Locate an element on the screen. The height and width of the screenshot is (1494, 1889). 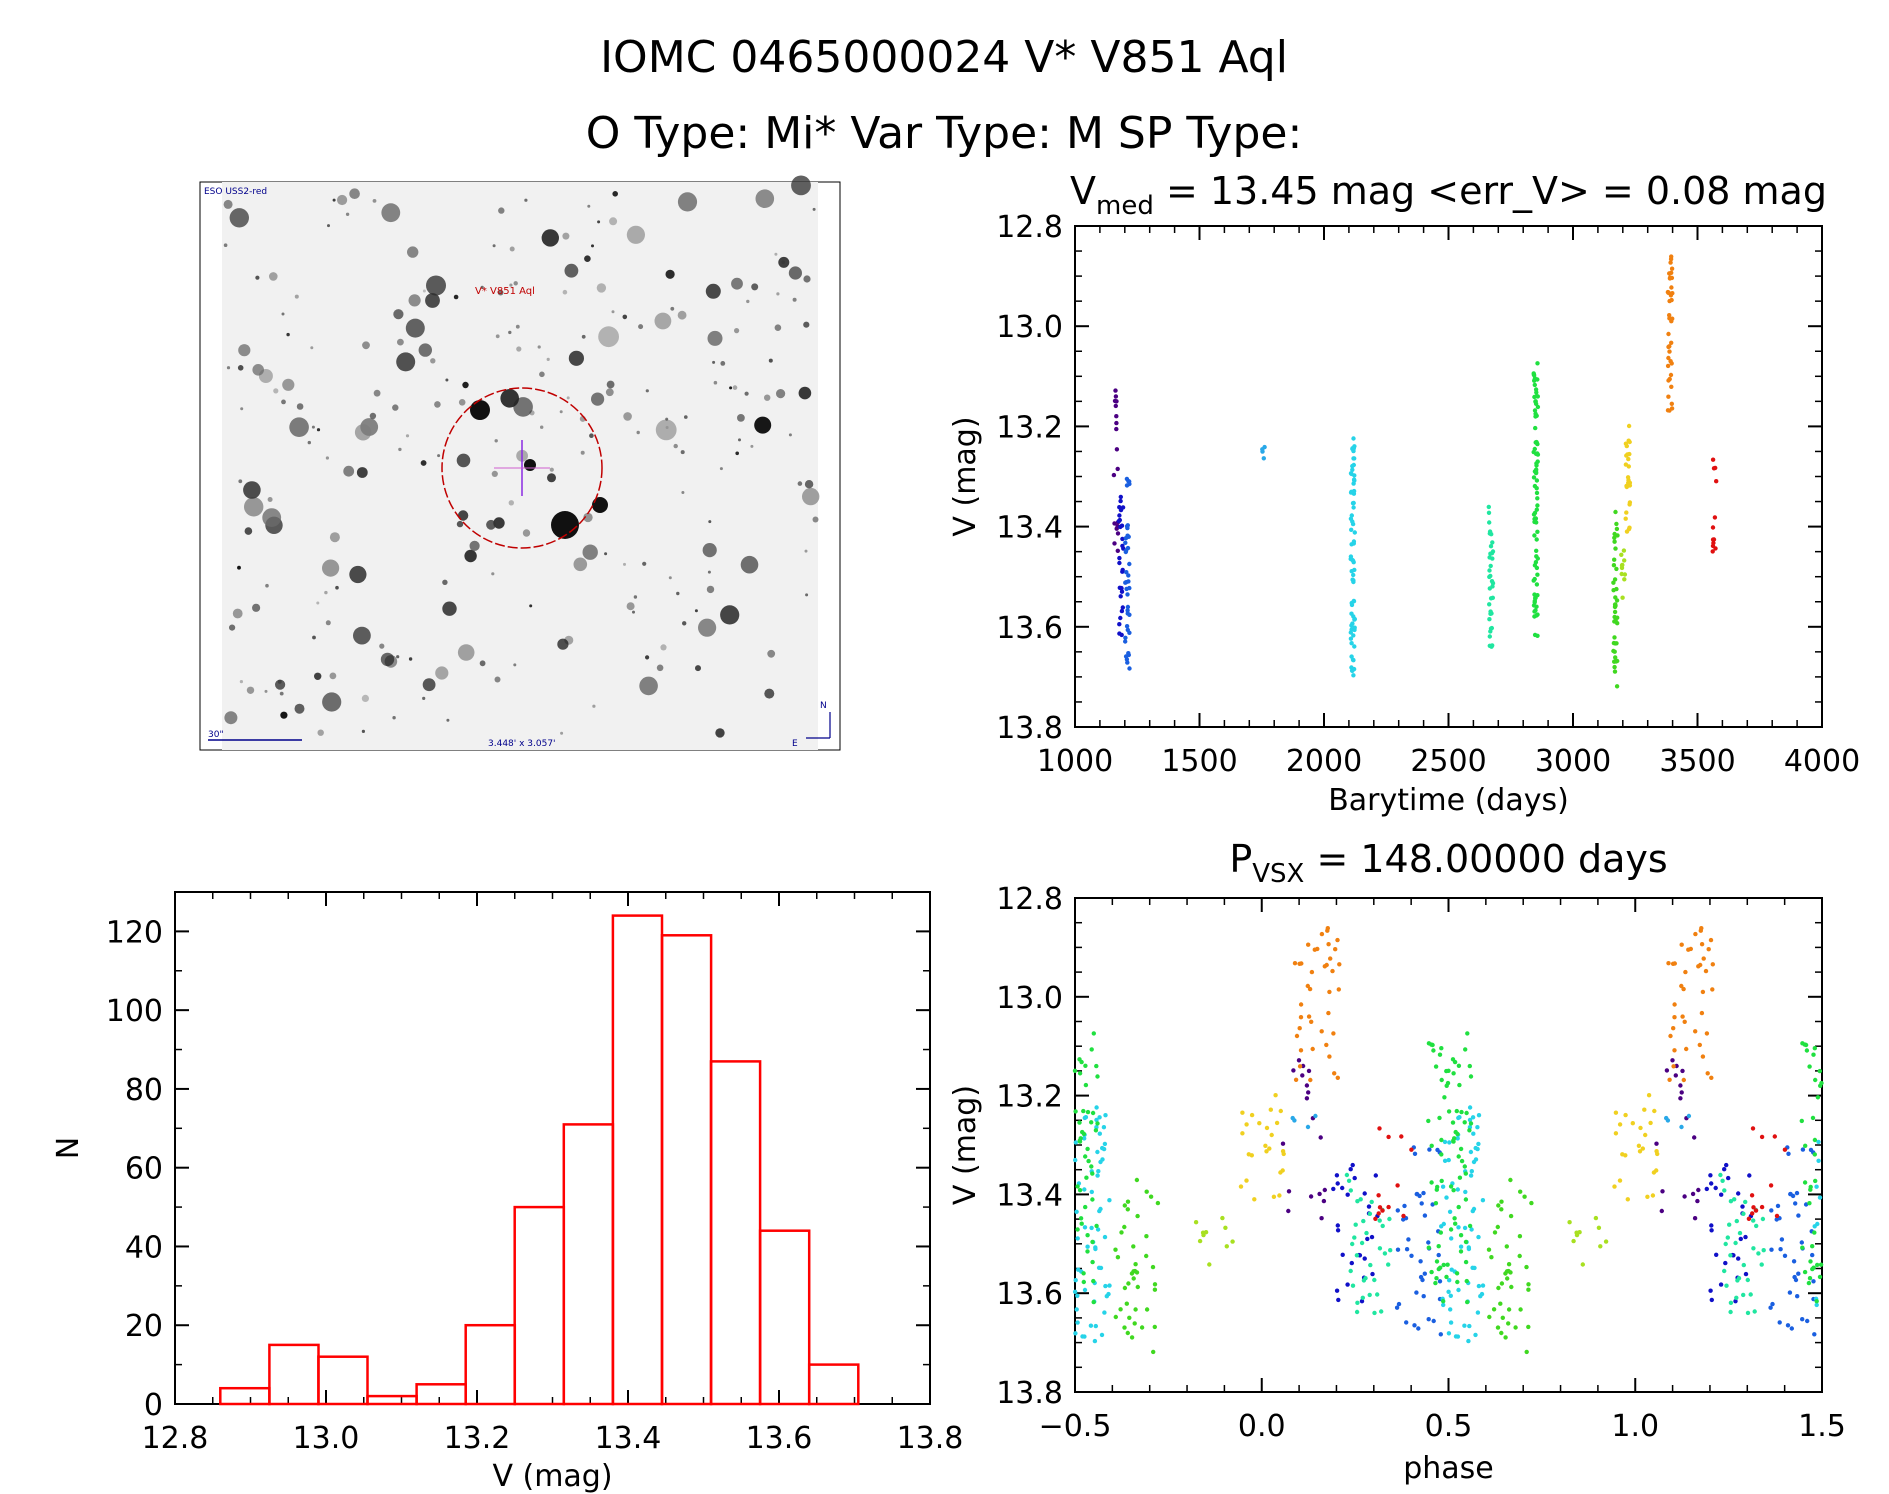
sky-star-bright is located at coordinates (480, 410).